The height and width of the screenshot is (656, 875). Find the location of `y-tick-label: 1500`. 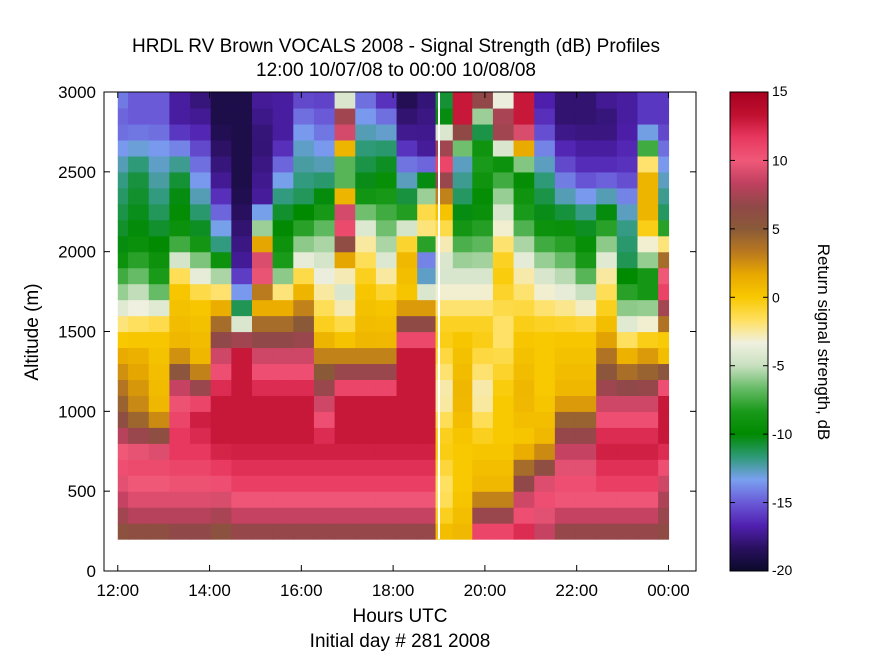

y-tick-label: 1500 is located at coordinates (77, 332).